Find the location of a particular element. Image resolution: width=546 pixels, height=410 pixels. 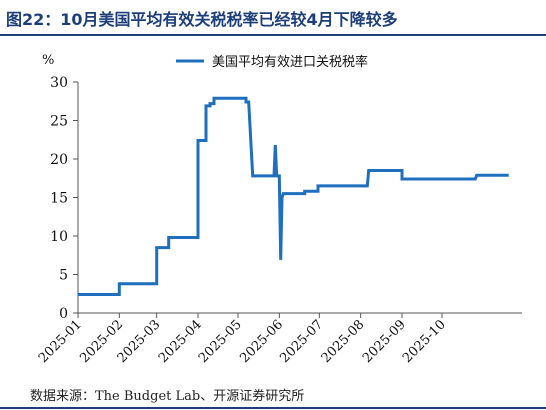

y-unit-label: % is located at coordinates (48, 60).